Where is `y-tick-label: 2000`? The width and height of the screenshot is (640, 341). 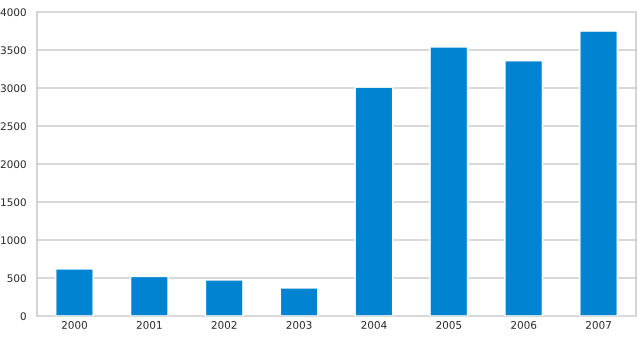
y-tick-label: 2000 is located at coordinates (13, 164).